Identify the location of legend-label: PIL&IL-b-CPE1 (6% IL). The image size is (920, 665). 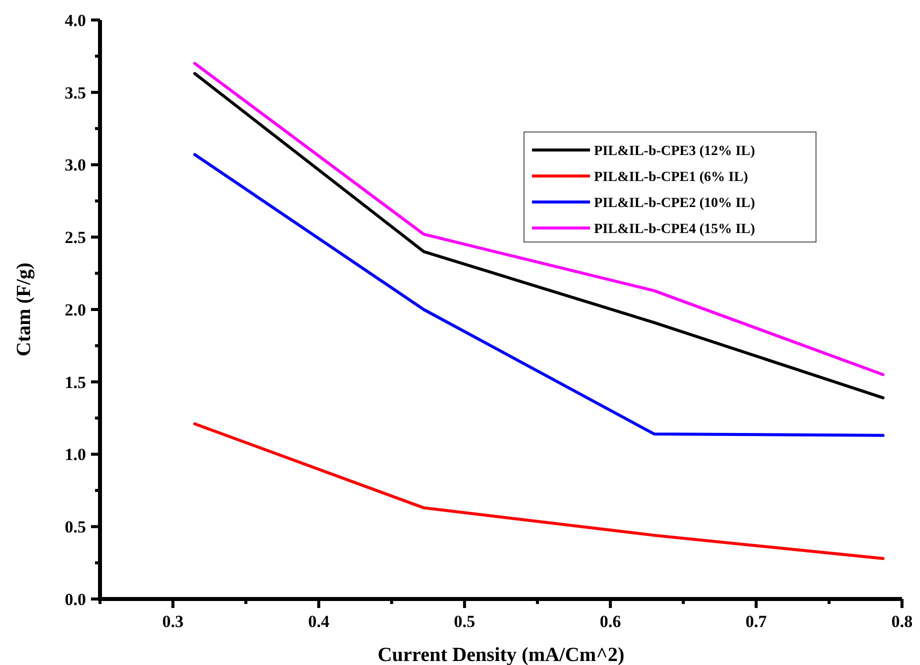
(671, 177).